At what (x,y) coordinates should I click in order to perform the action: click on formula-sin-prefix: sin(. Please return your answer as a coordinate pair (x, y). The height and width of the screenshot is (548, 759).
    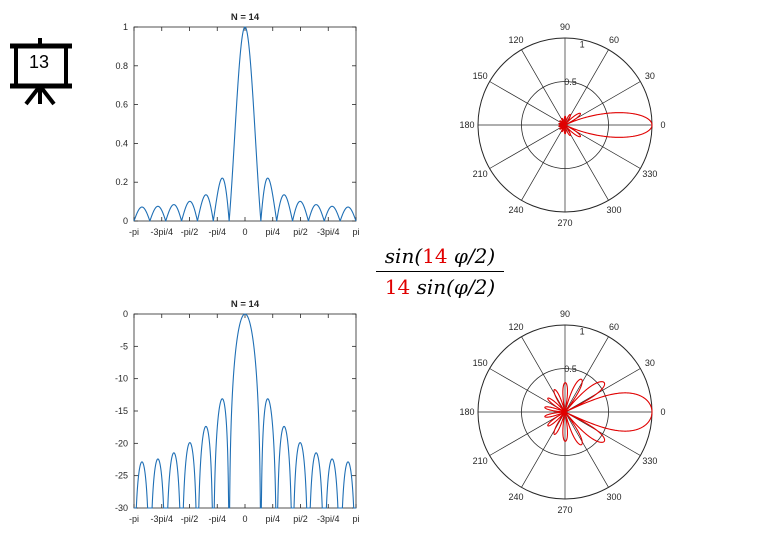
    Looking at the image, I should click on (403, 256).